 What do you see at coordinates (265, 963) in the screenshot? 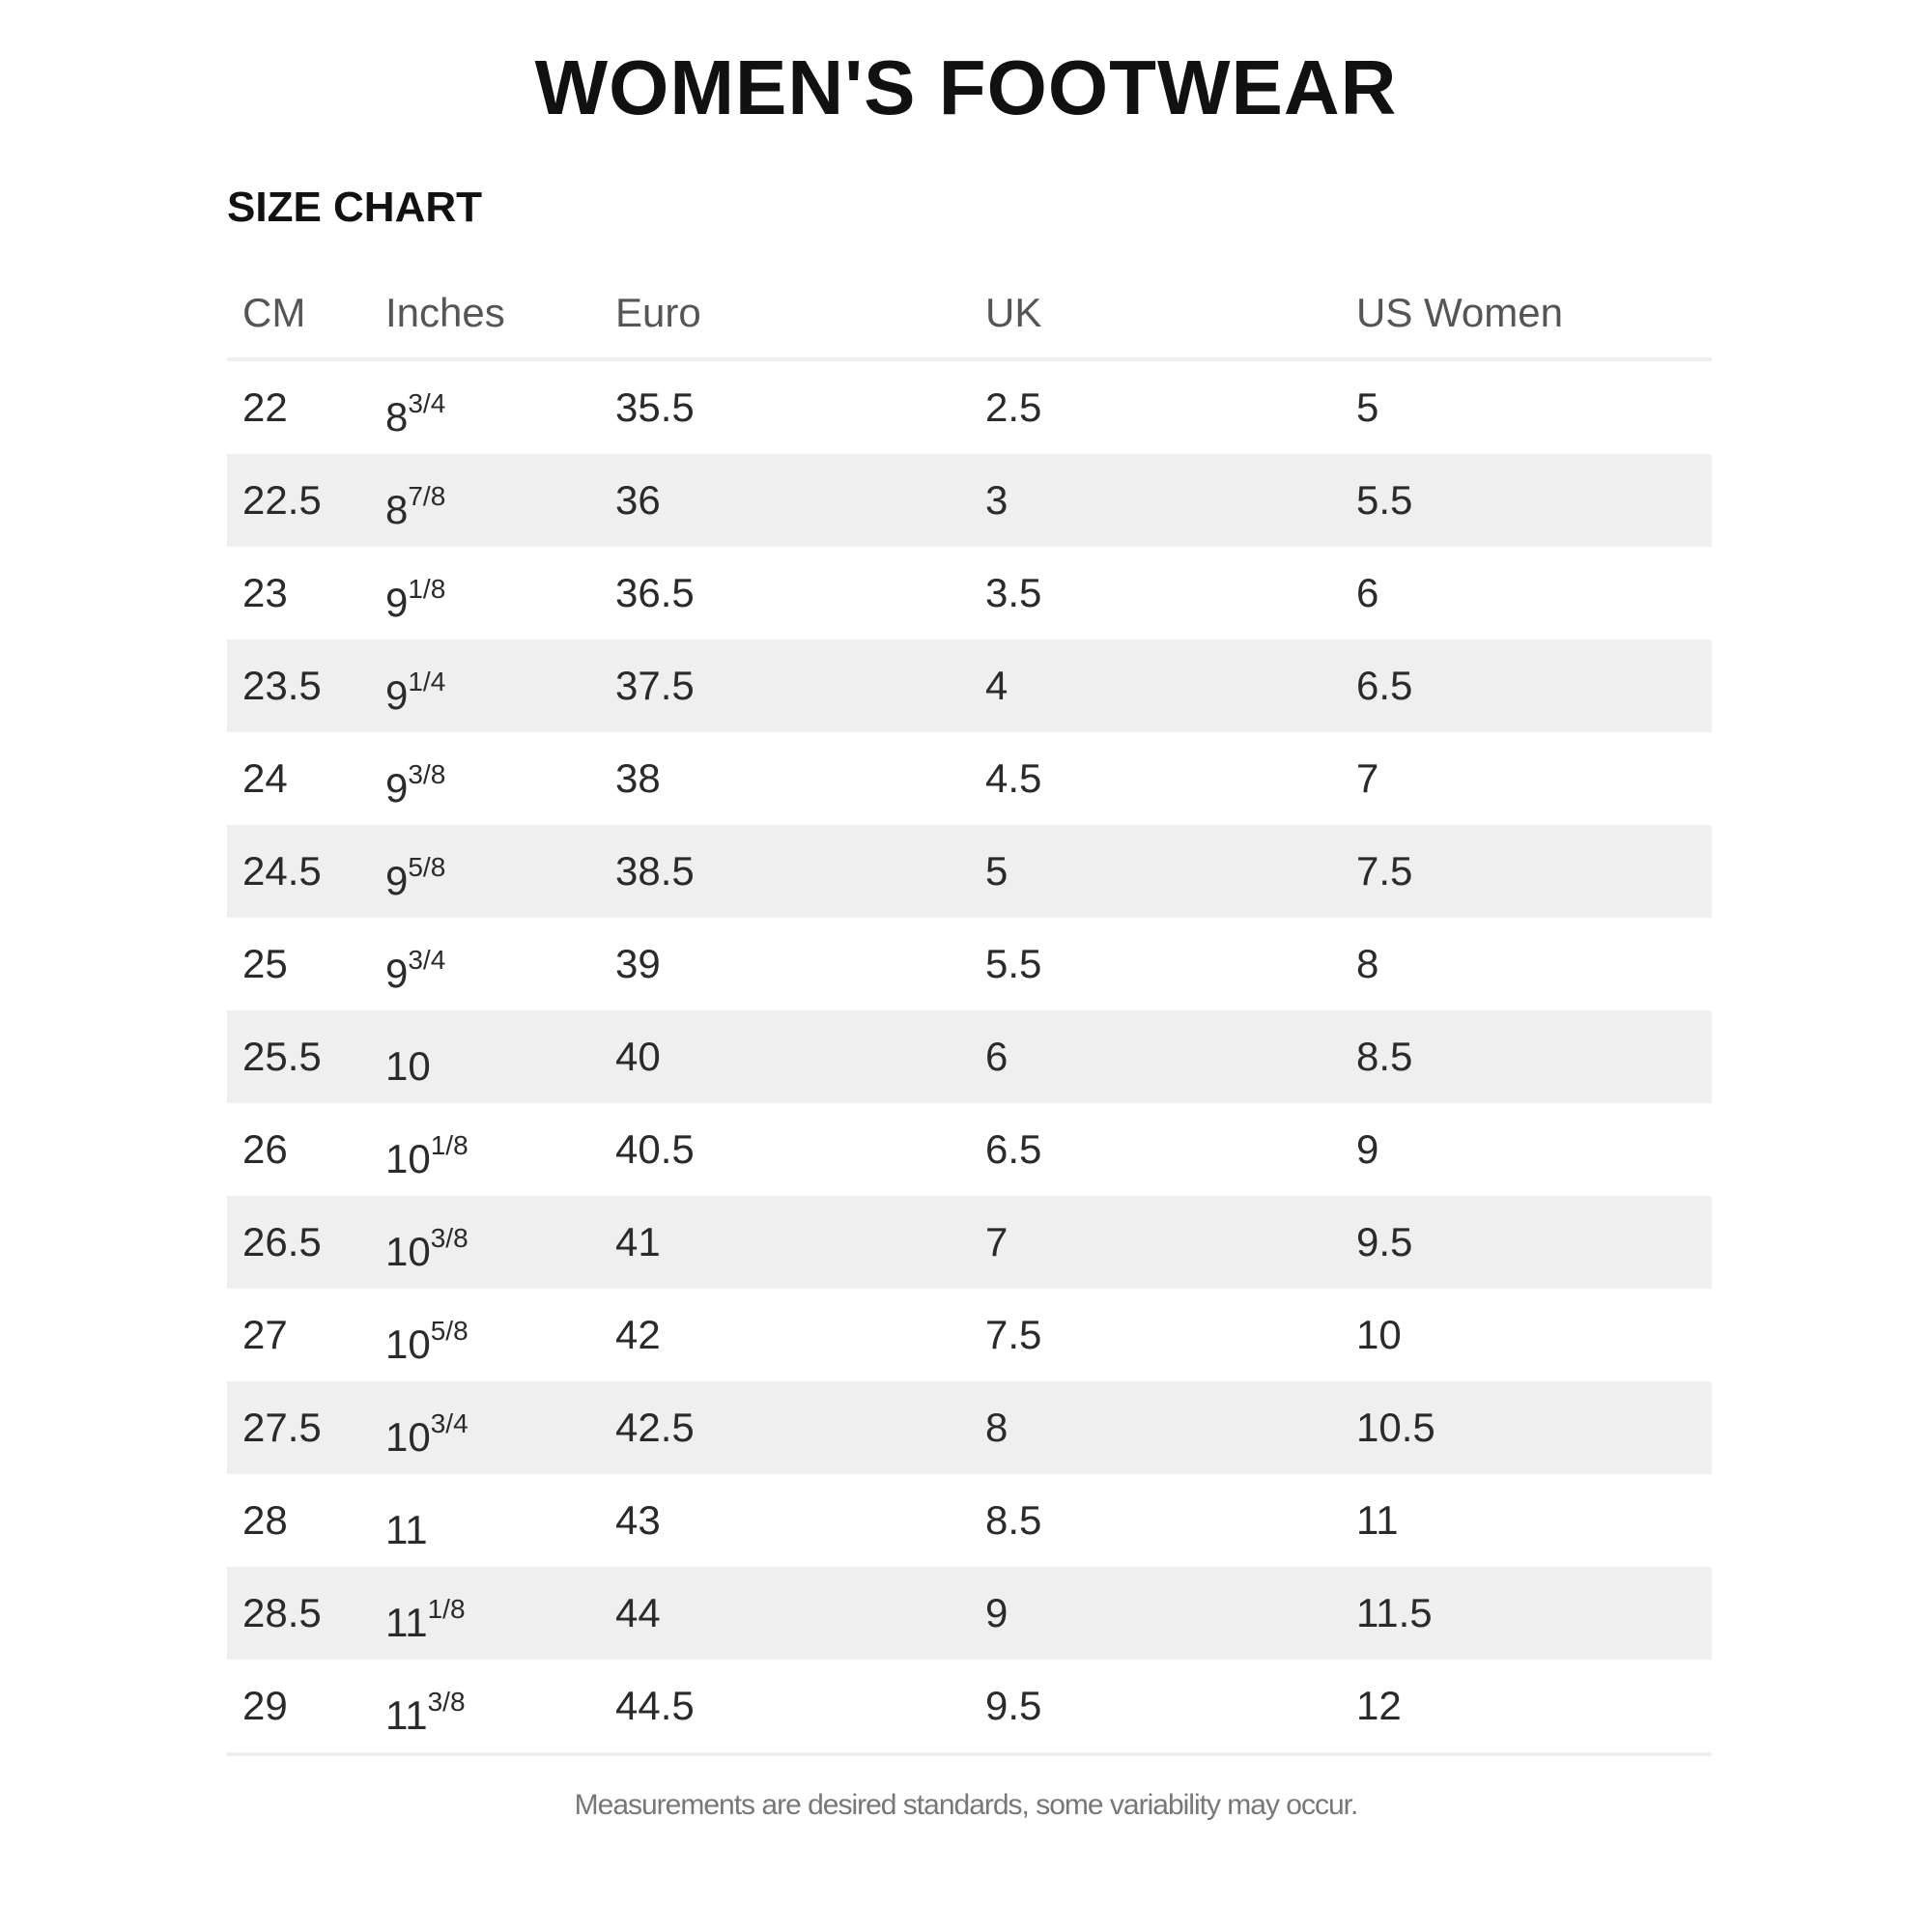
I see `cell-cm: 25` at bounding box center [265, 963].